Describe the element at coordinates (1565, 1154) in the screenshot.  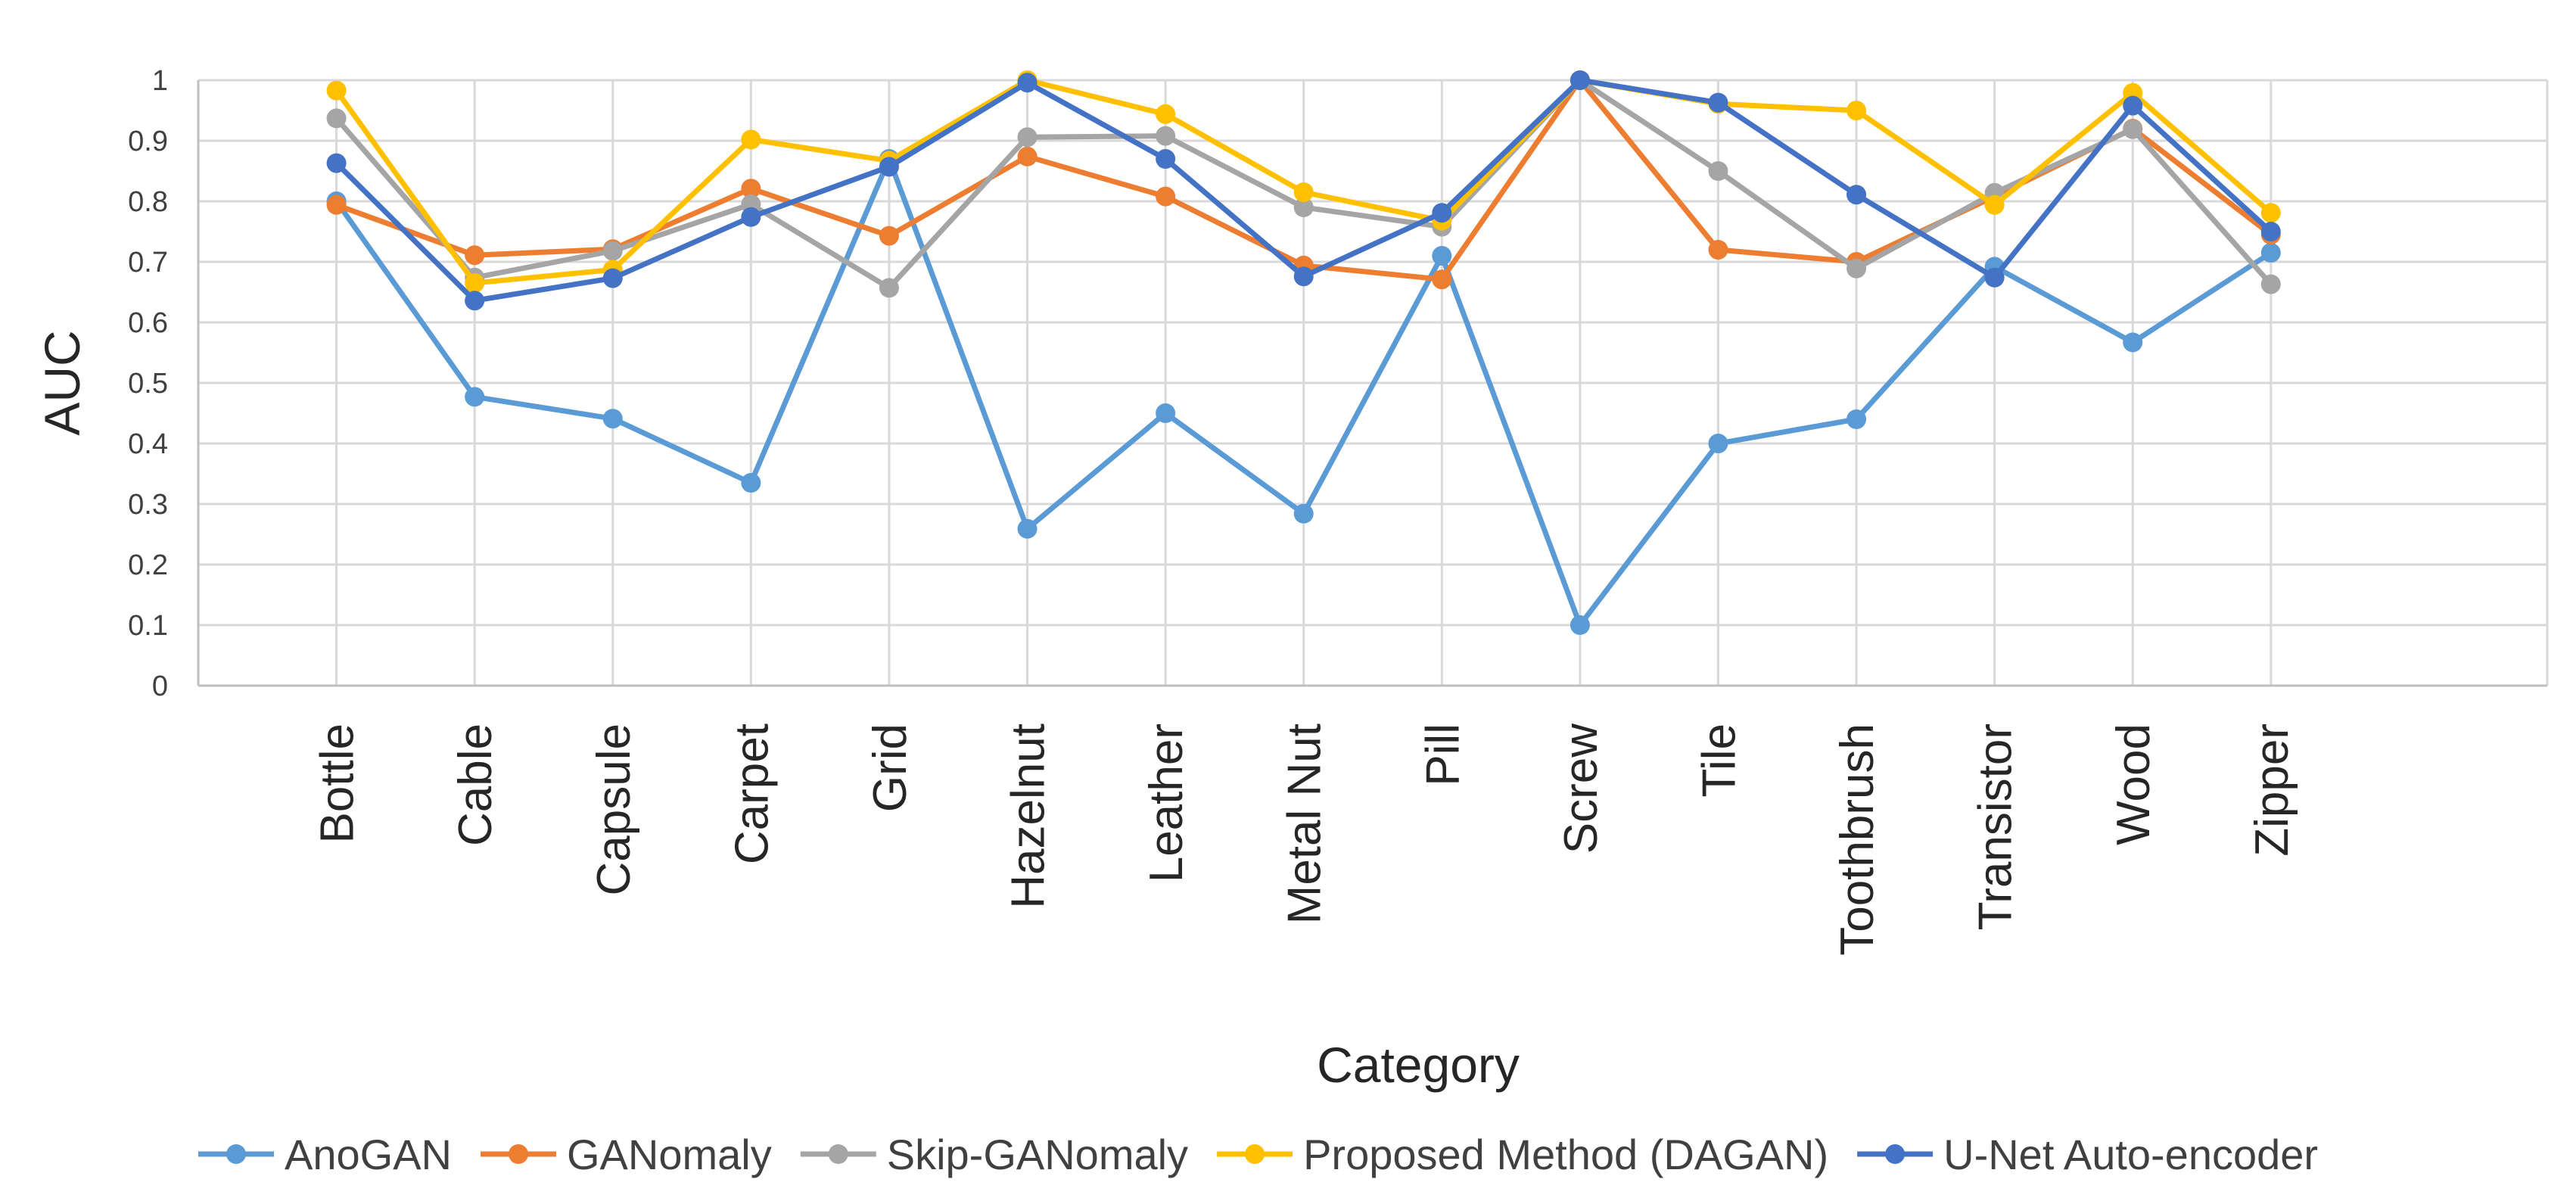
I see `legend-label: Proposed Method (DAGAN)` at that location.